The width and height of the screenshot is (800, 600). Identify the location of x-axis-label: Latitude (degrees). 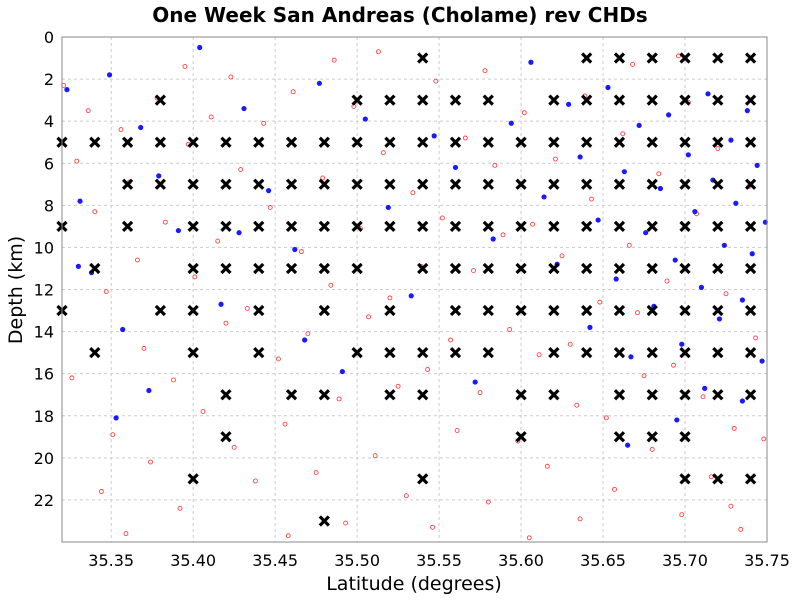
(414, 584).